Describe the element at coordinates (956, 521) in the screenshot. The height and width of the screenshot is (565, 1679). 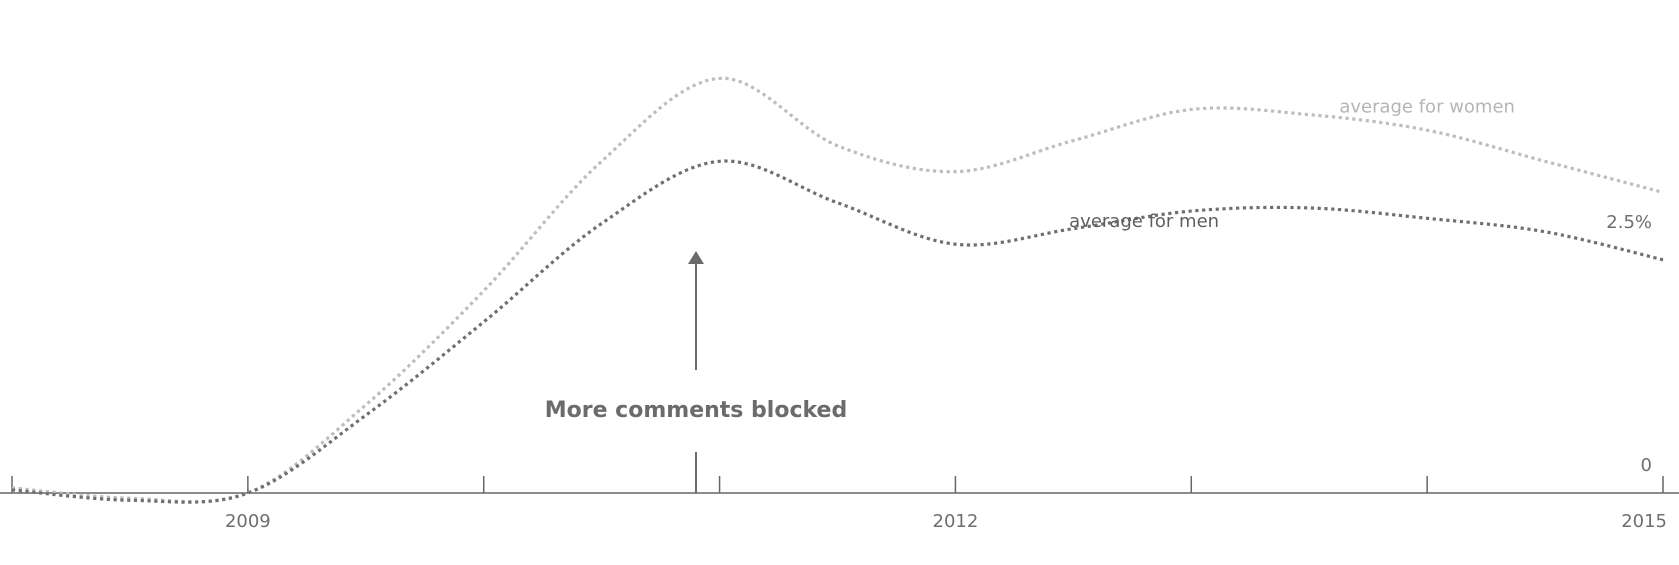
I see `x-tick-label: 2012` at that location.